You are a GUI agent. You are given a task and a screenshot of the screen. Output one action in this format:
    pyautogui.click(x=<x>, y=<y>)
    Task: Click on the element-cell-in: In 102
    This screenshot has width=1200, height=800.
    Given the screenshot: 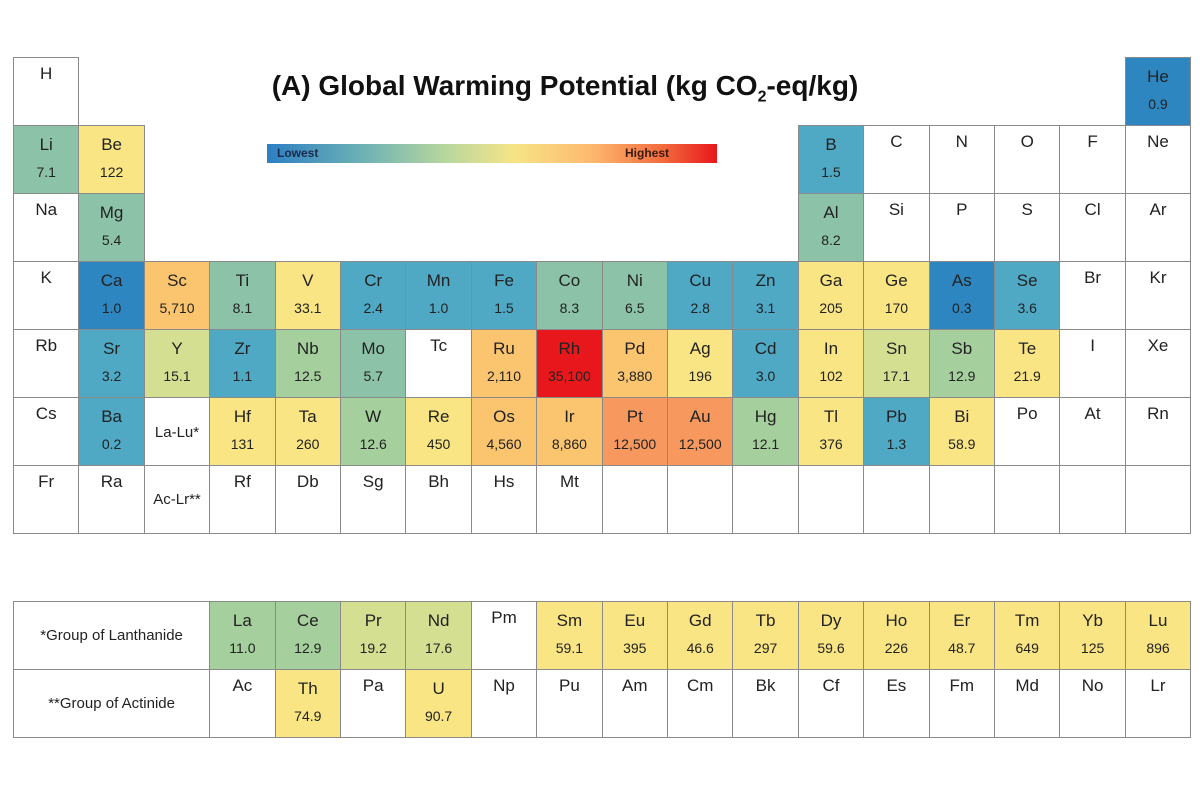 What is the action you would take?
    pyautogui.click(x=831, y=363)
    